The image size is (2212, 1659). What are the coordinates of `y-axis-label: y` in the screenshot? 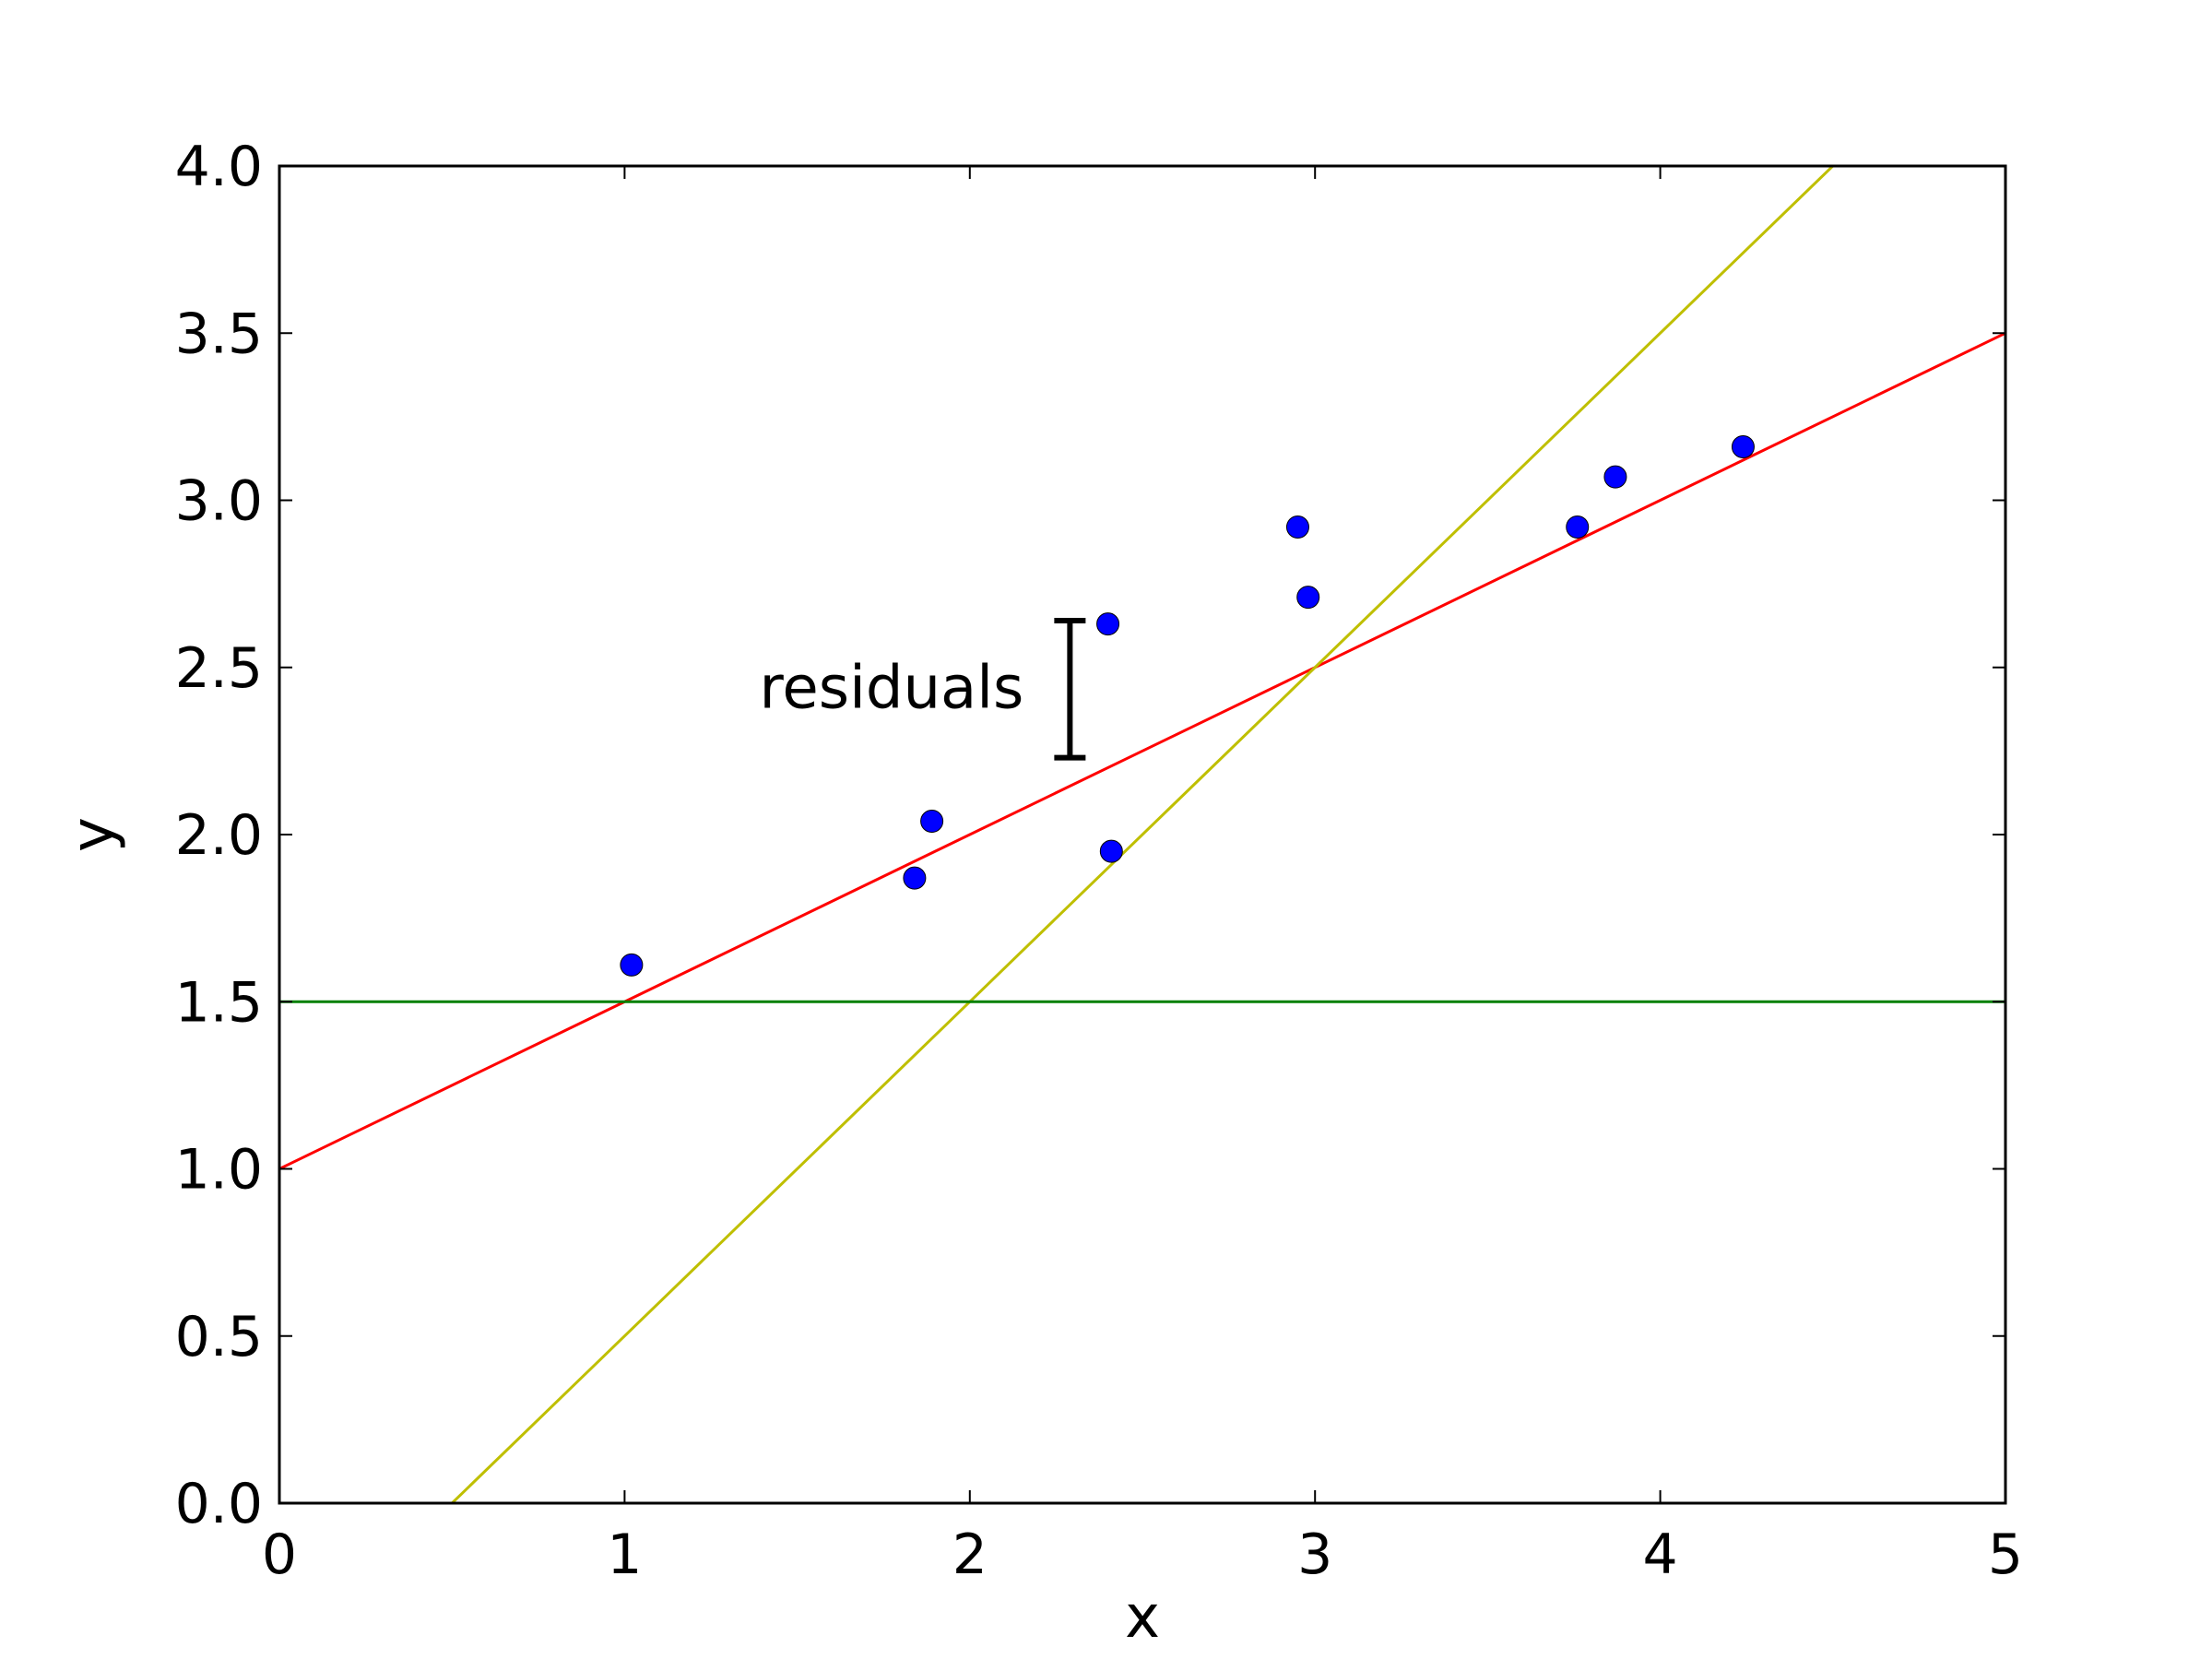 It's located at (93, 835).